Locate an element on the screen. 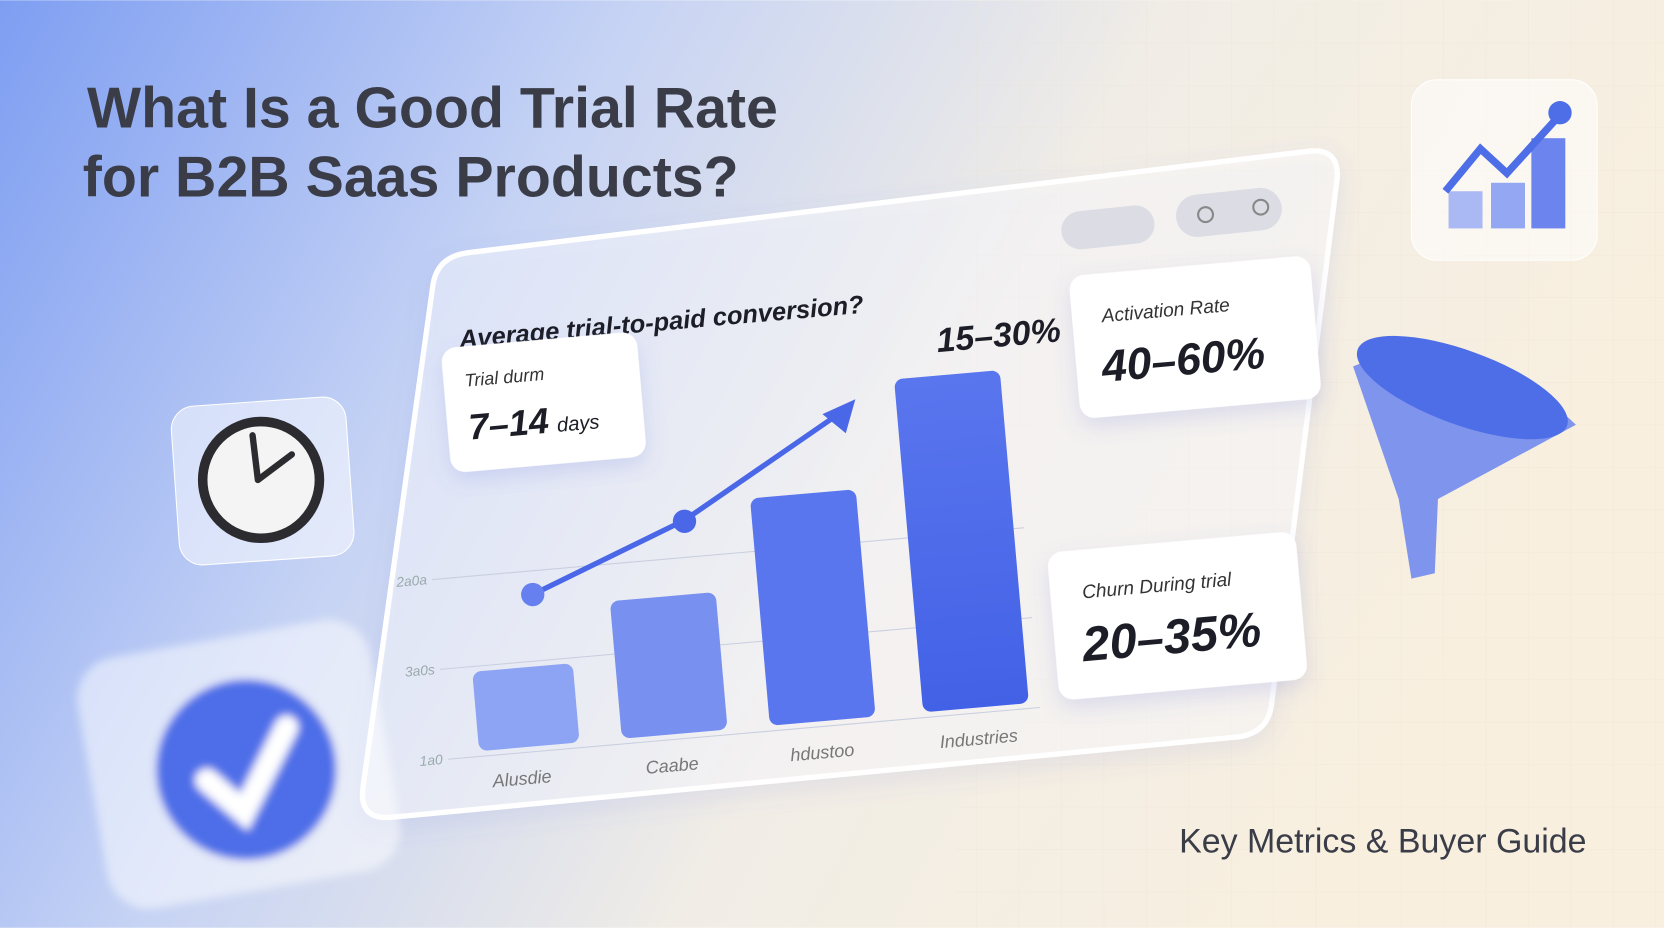  footer: Key Metrics & Buyer Guide is located at coordinates (1382, 841).